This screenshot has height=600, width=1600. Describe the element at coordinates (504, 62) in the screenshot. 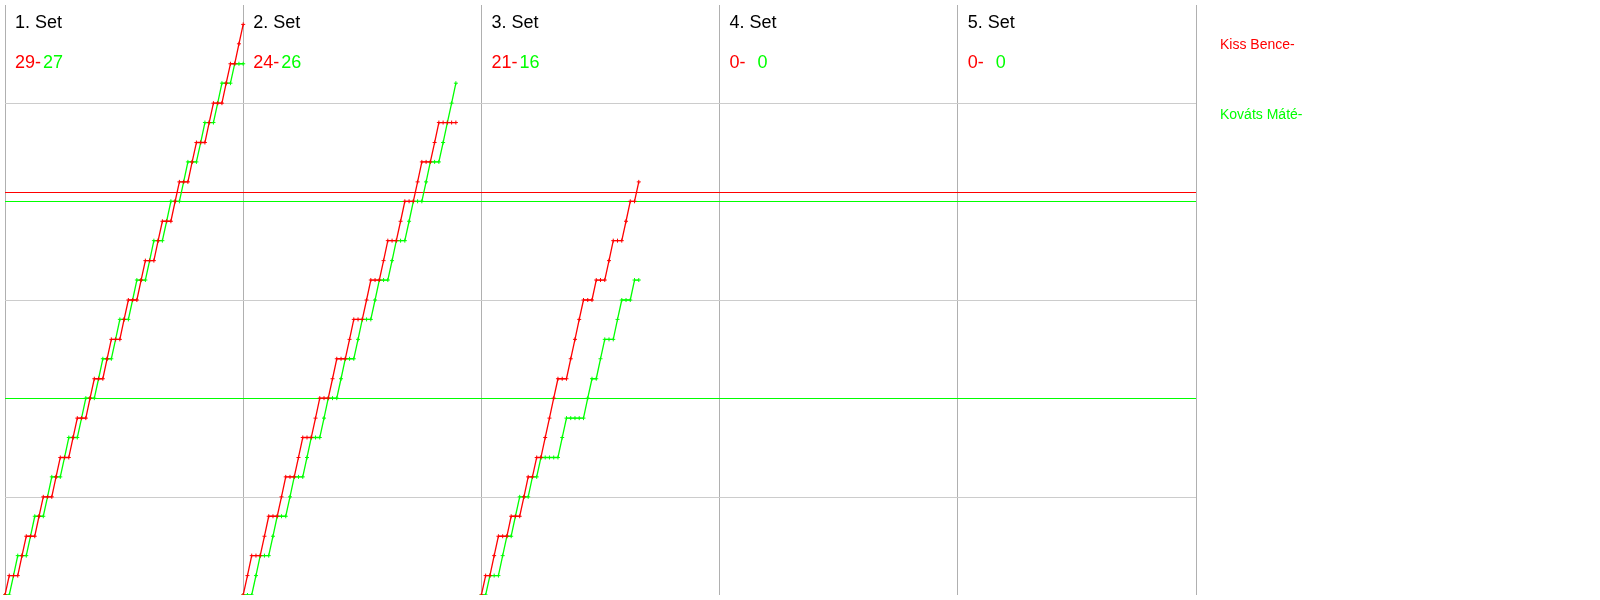

I see `annotation: 21-` at that location.